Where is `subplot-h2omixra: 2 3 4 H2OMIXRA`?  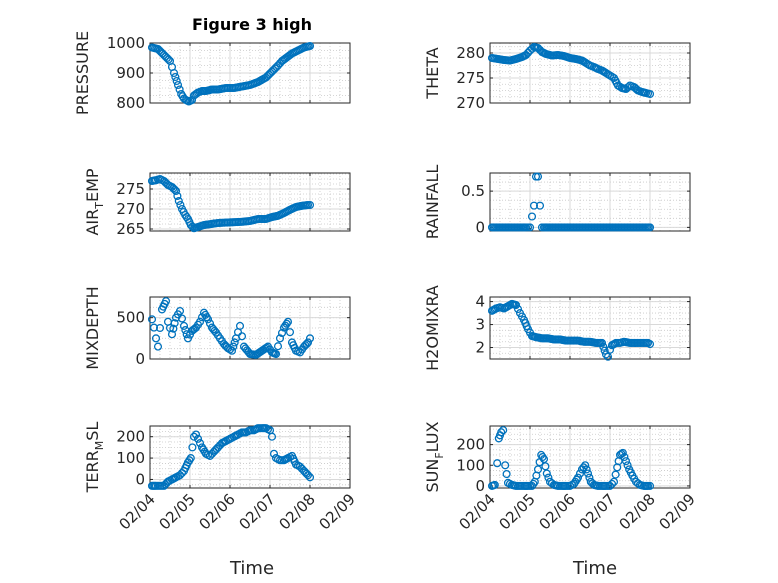 subplot-h2omixra: 2 3 4 H2OMIXRA is located at coordinates (557, 328).